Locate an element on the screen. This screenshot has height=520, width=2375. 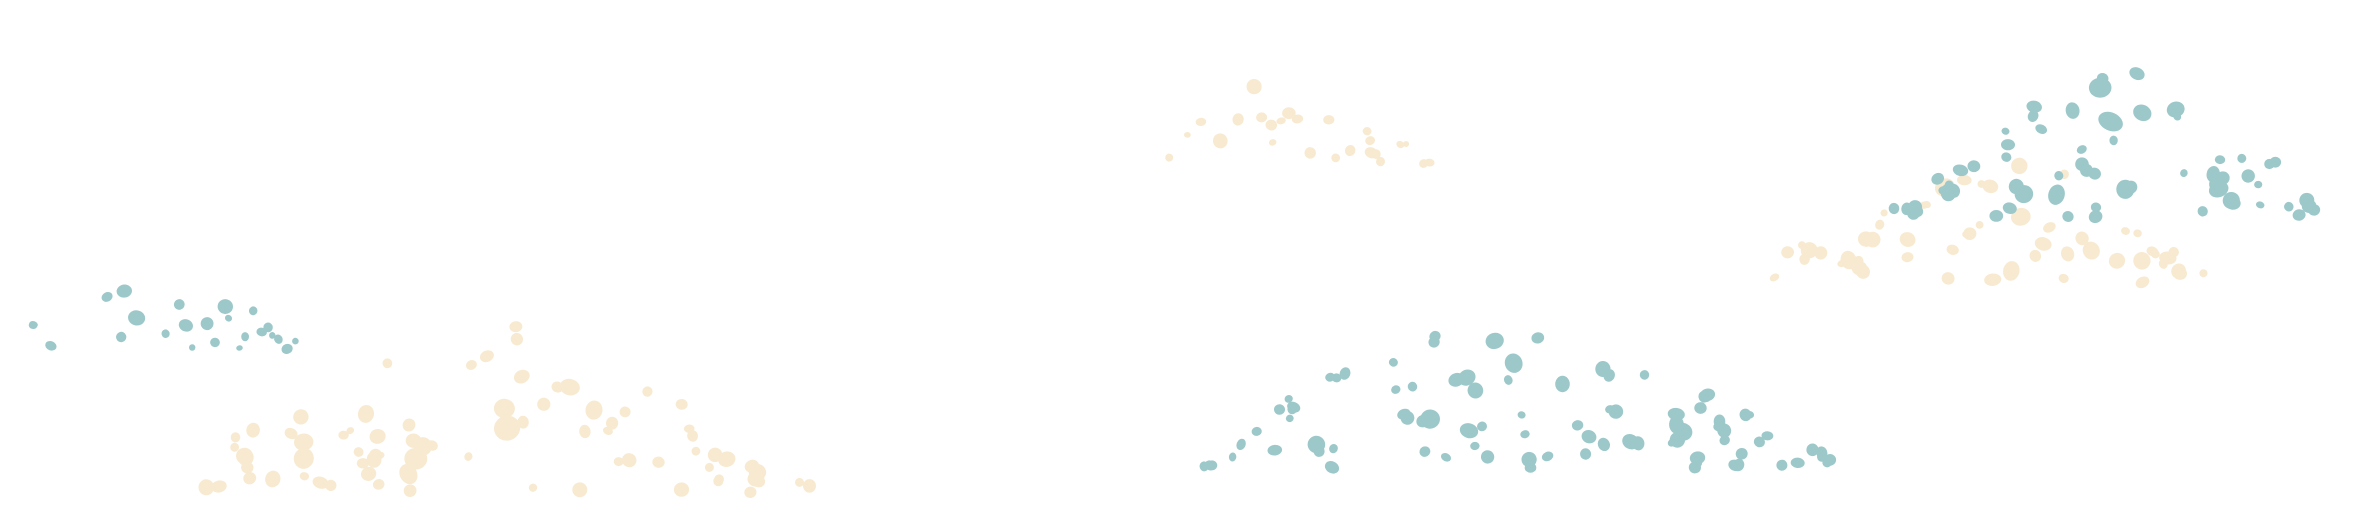
cloud-cream-large-left is located at coordinates (507, 410).